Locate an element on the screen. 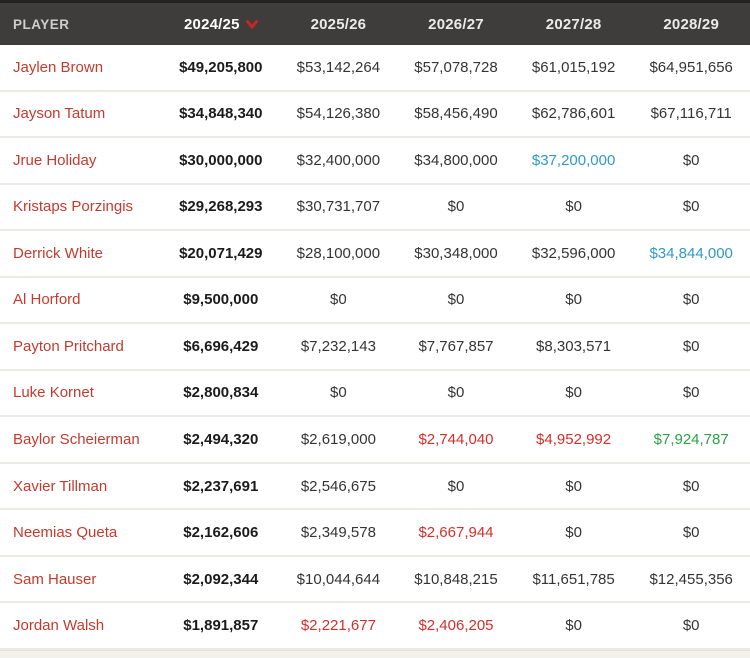 Image resolution: width=750 pixels, height=658 pixels. salary-cell: $2,546,675 is located at coordinates (338, 486).